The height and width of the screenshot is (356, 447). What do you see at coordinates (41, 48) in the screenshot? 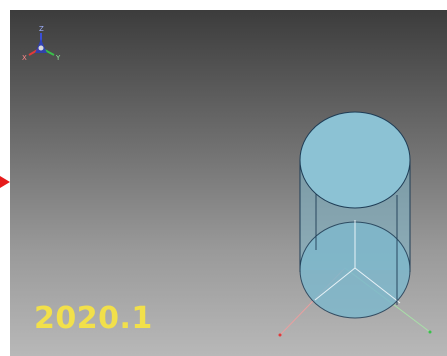
I see `triad-origin-icon` at bounding box center [41, 48].